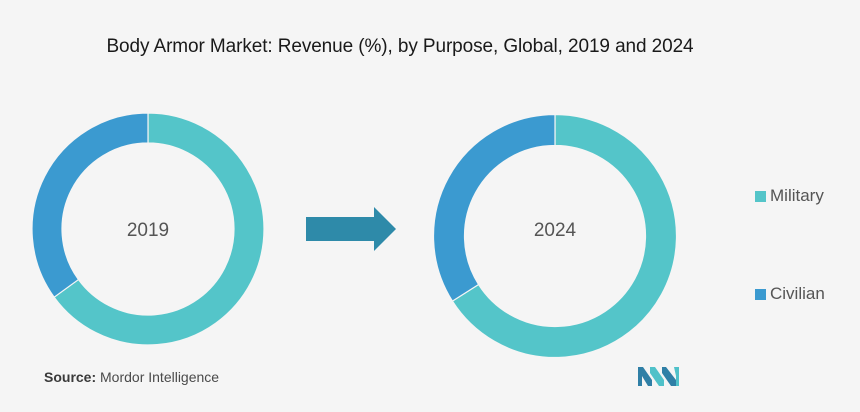 This screenshot has height=412, width=860. Describe the element at coordinates (160, 377) in the screenshot. I see `source-text: Mordor Intelligence` at that location.